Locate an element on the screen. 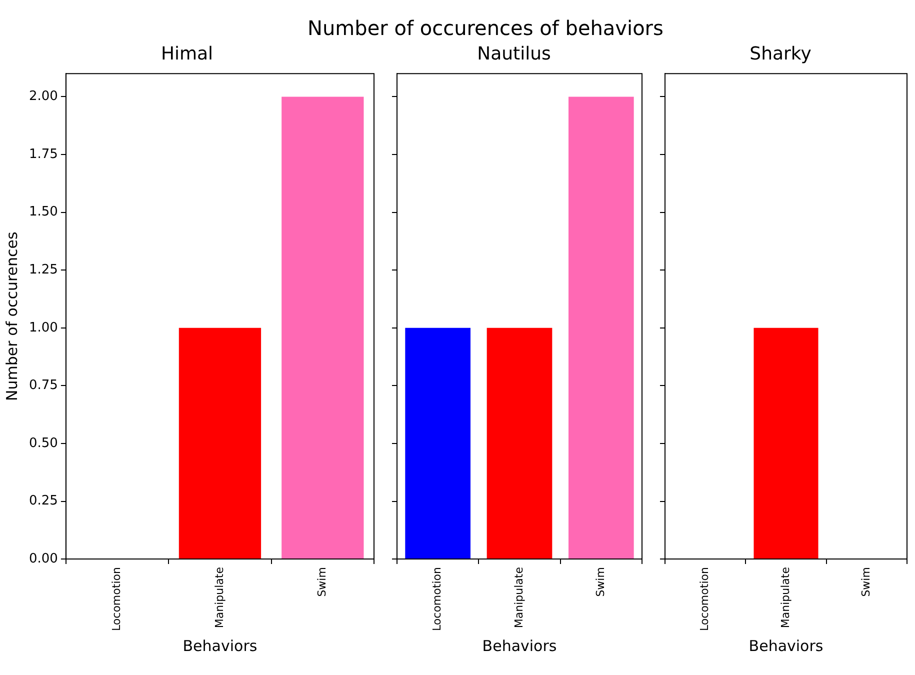 Image resolution: width=915 pixels, height=675 pixels. y-tick-label: 1.25 is located at coordinates (43, 270).